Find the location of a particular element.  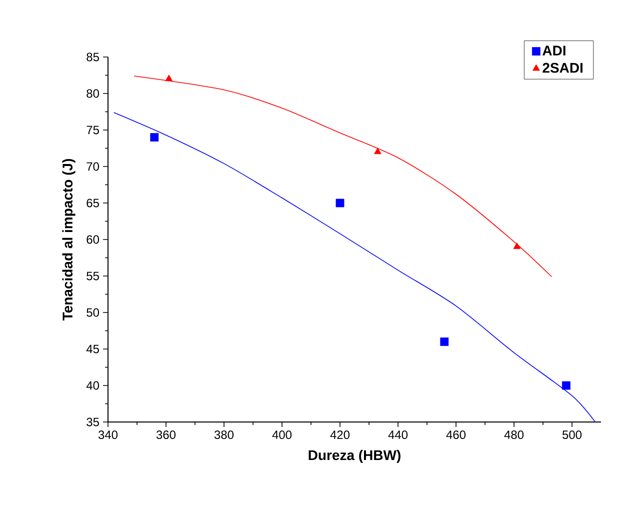

y-tick-label: 50 is located at coordinates (93, 312).